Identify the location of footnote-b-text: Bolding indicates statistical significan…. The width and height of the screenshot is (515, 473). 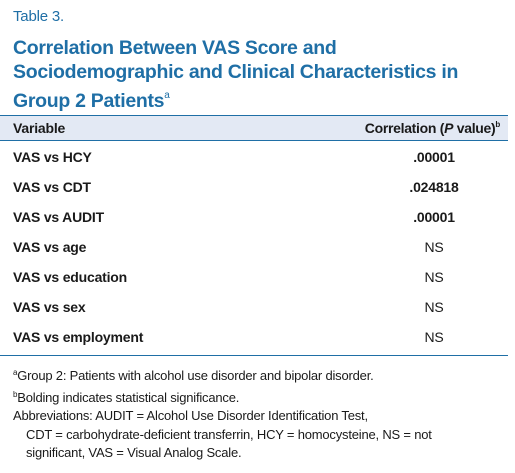
(128, 397).